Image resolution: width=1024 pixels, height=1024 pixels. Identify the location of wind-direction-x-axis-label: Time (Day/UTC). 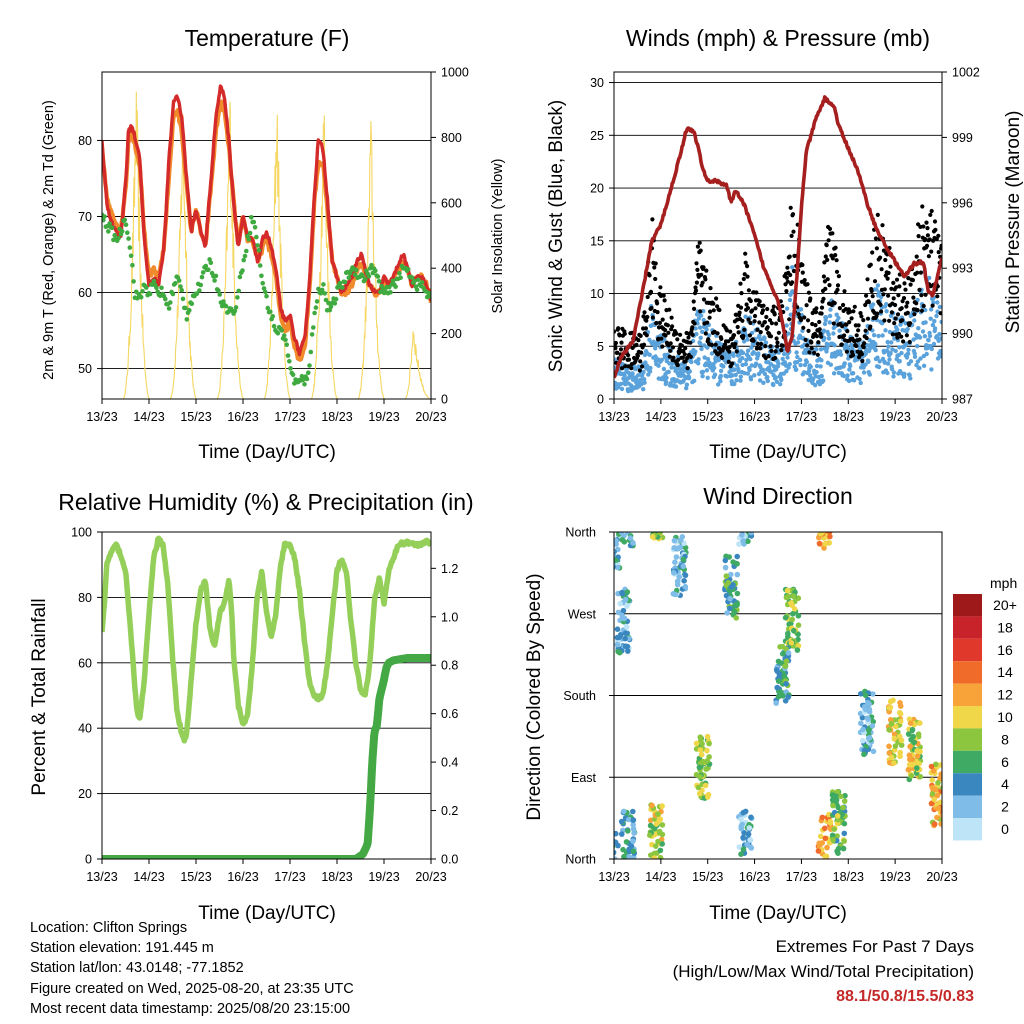
(778, 913).